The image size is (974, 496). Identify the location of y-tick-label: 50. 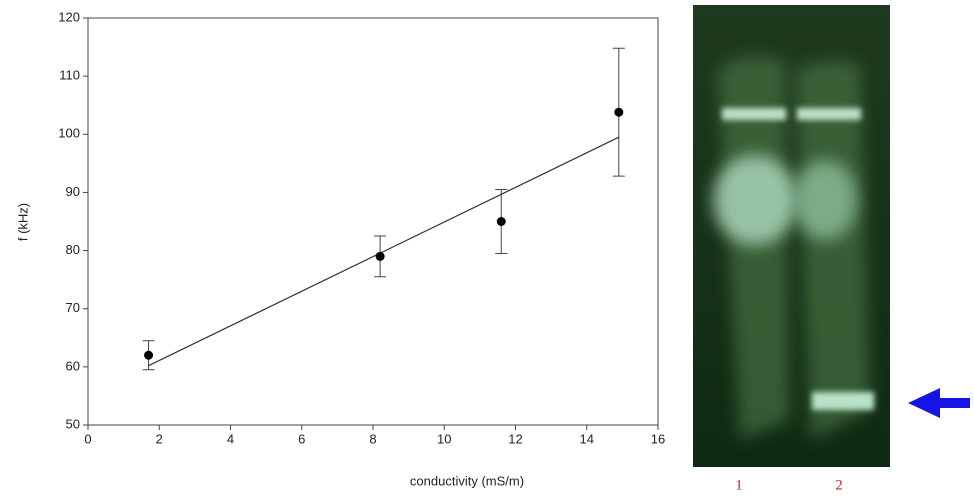
(73, 423).